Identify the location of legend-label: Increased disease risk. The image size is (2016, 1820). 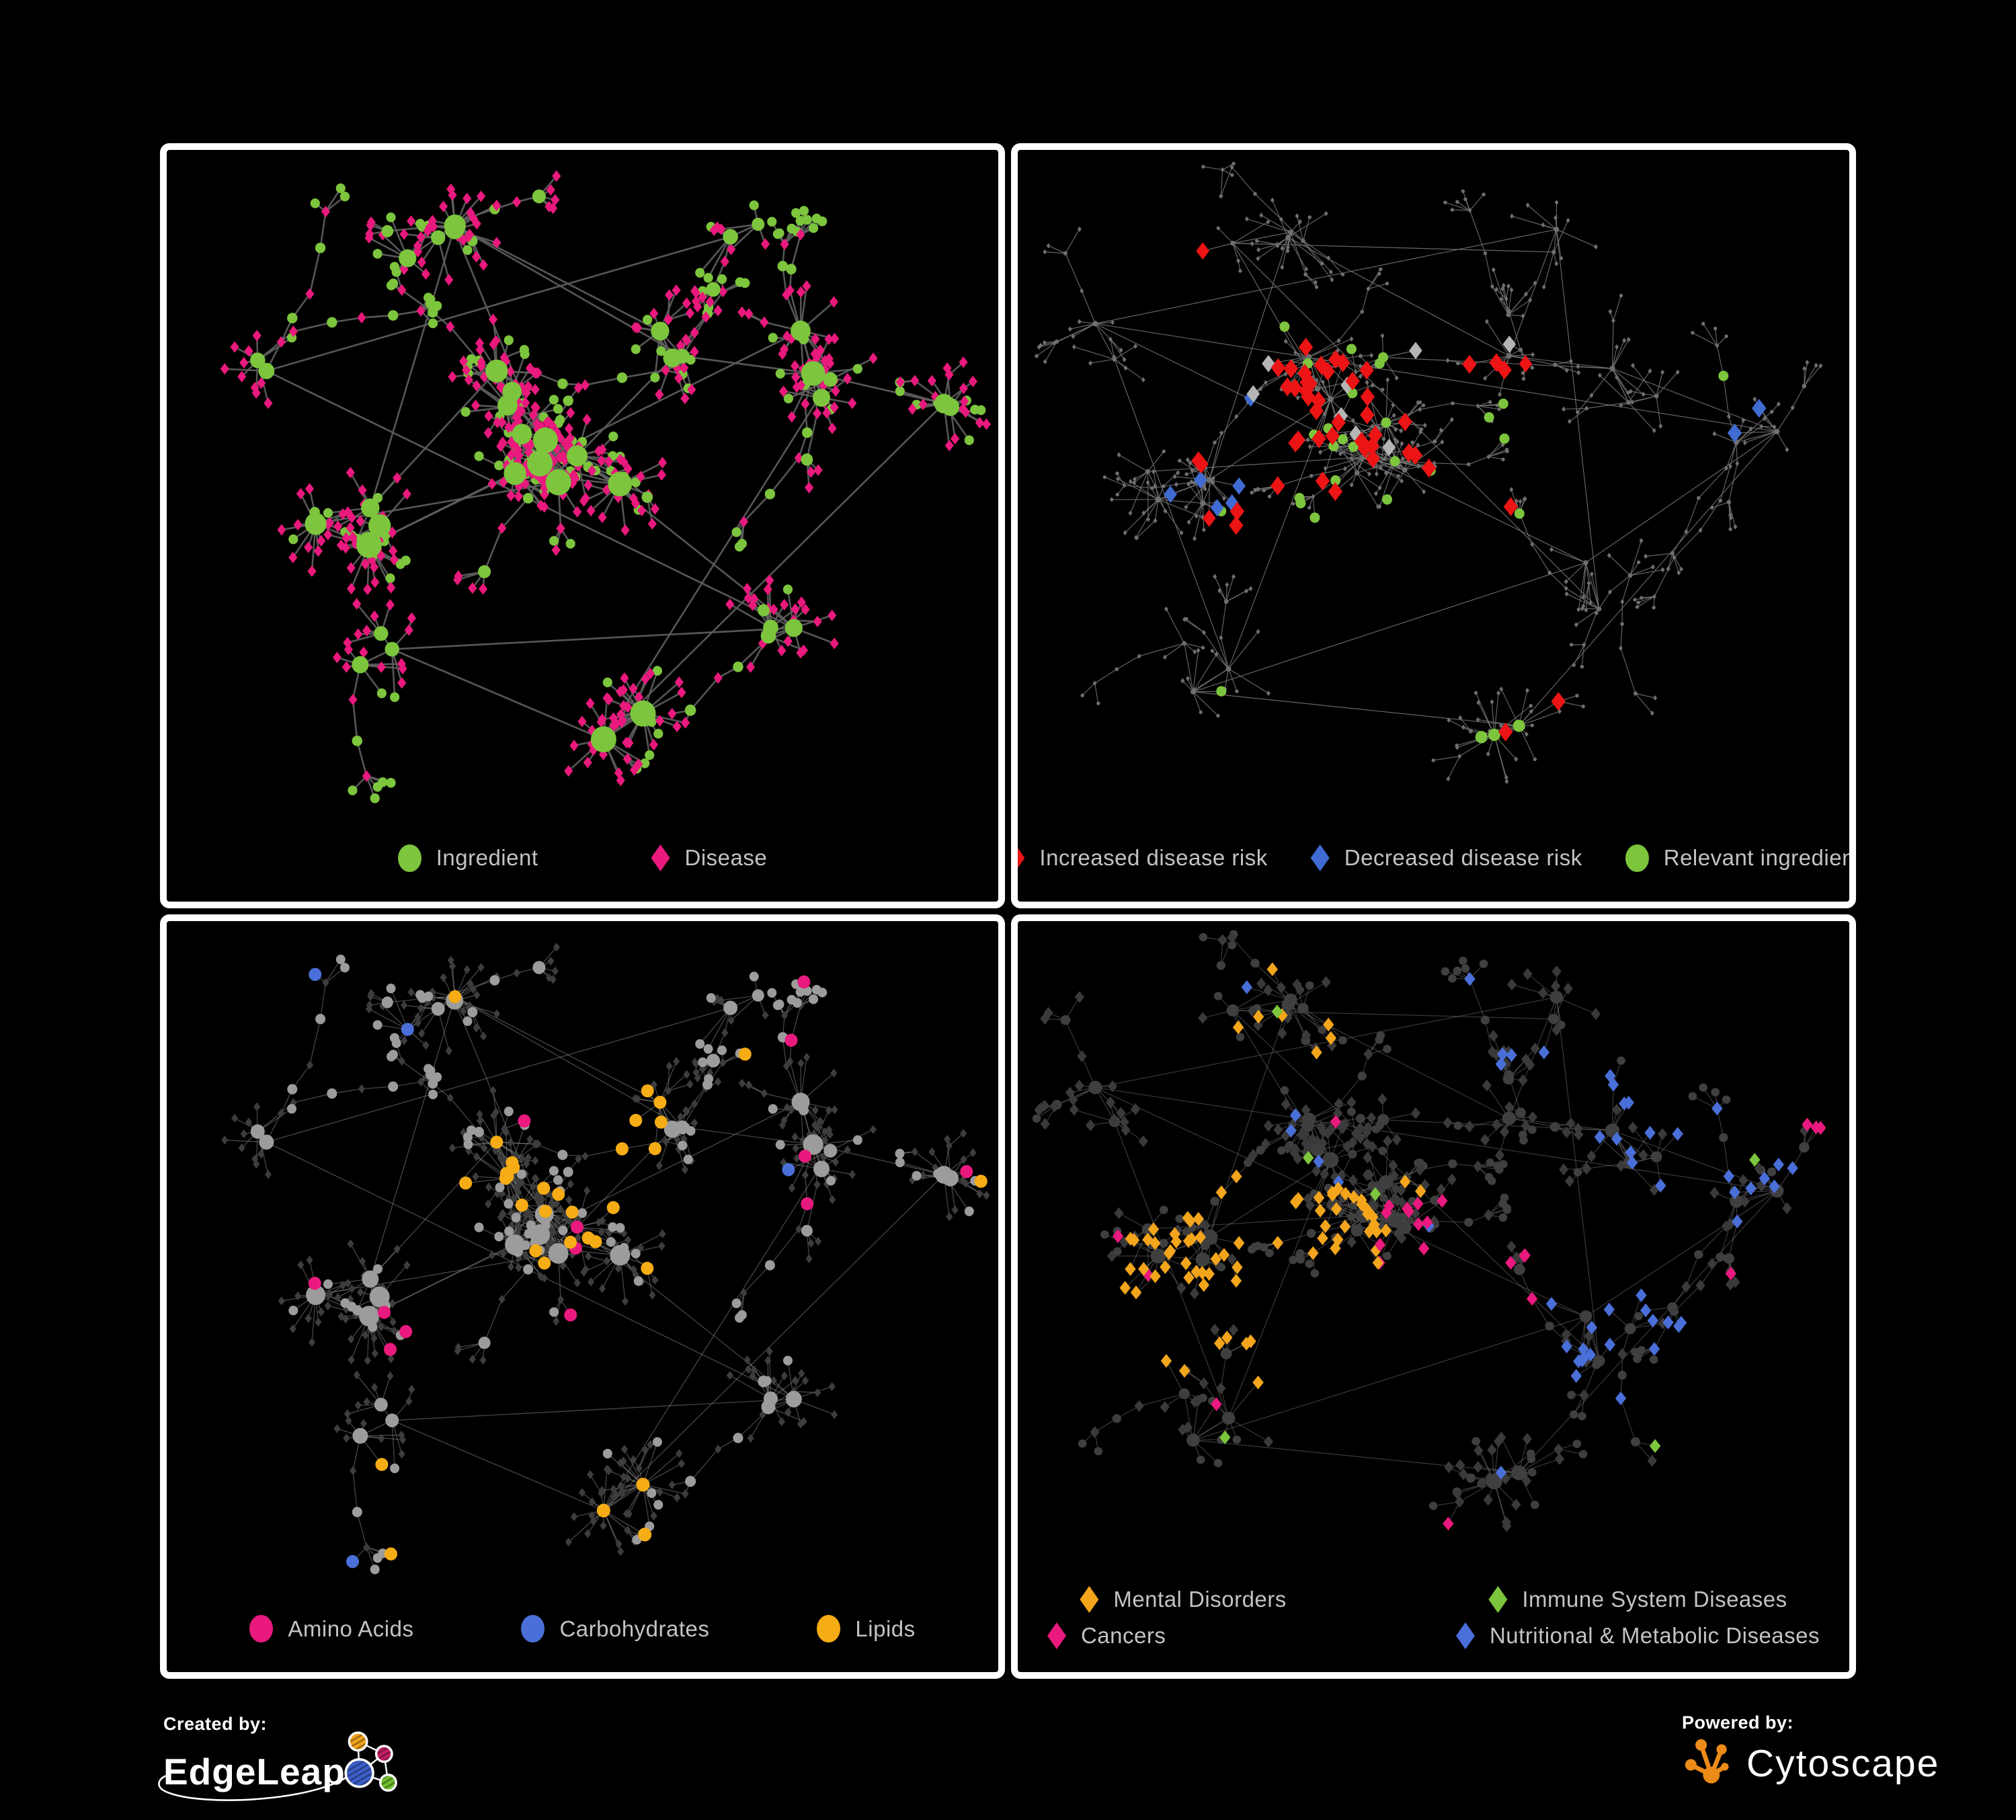
(1153, 857).